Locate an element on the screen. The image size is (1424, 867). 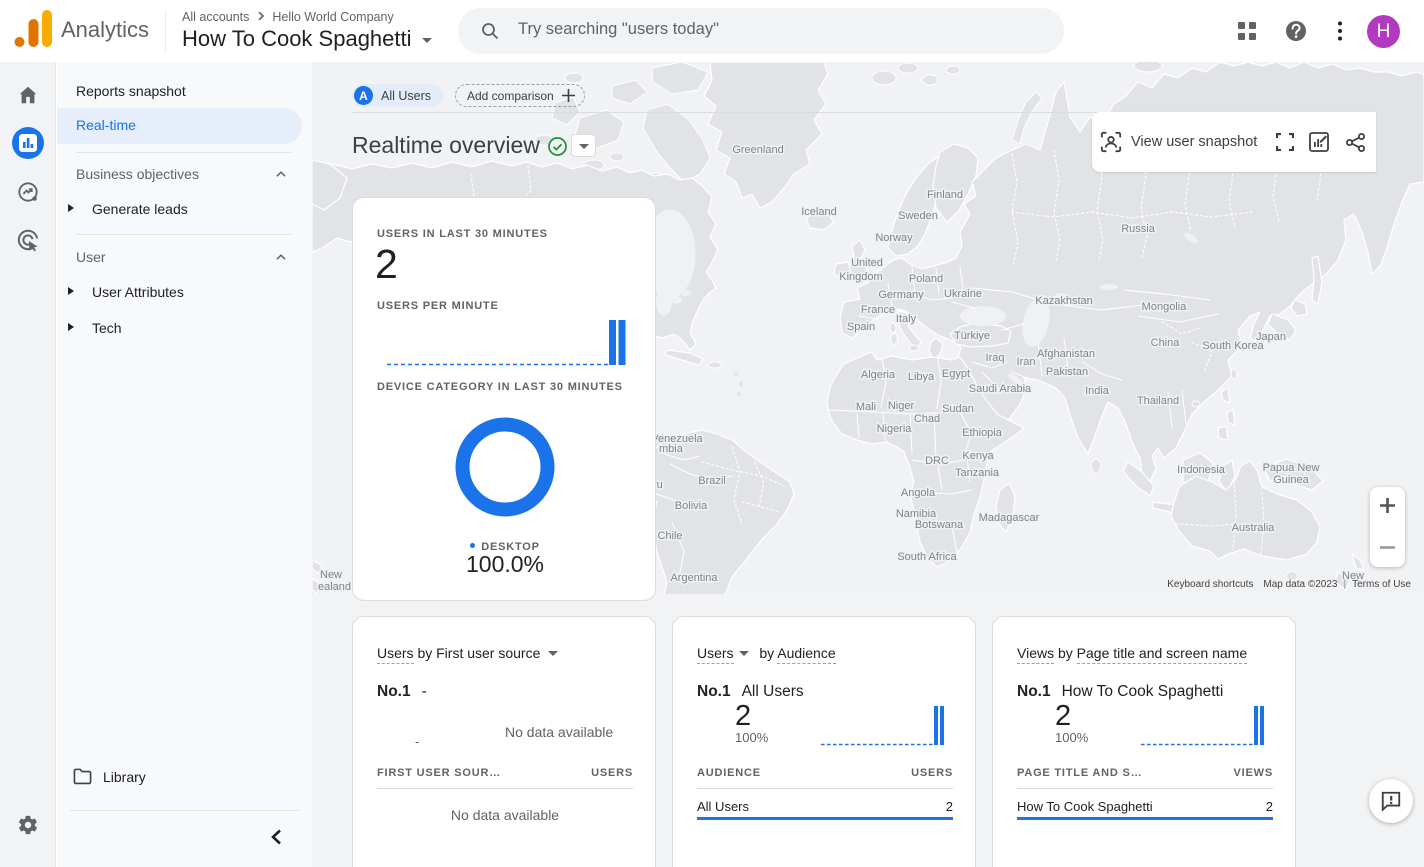
svg-text: Chile is located at coordinates (669, 536).